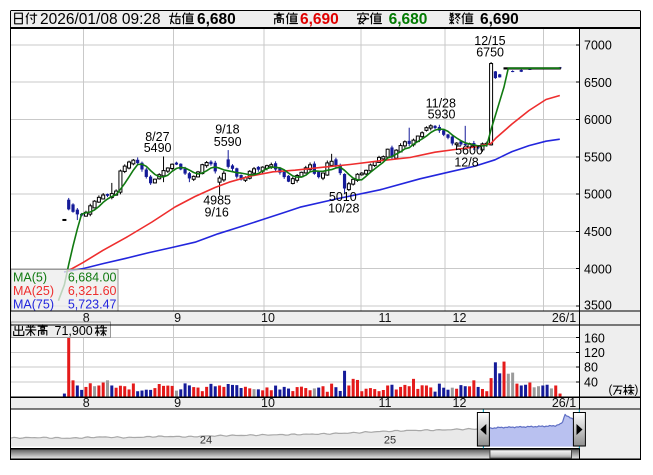 This screenshot has width=653, height=475. What do you see at coordinates (74, 331) in the screenshot?
I see `svg-text: 71,900` at bounding box center [74, 331].